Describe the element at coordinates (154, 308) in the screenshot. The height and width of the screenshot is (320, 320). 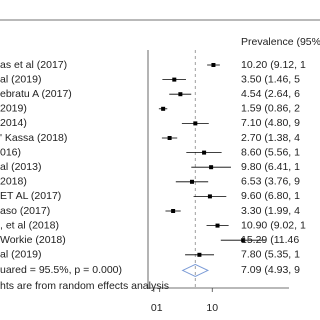
I see `x-tick-label: 0` at that location.